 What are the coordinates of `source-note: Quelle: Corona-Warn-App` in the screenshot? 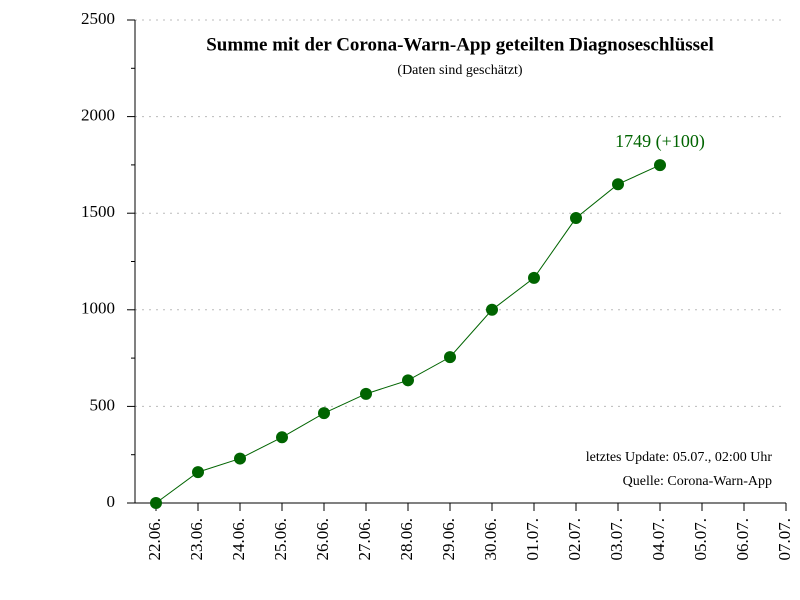 It's located at (697, 481).